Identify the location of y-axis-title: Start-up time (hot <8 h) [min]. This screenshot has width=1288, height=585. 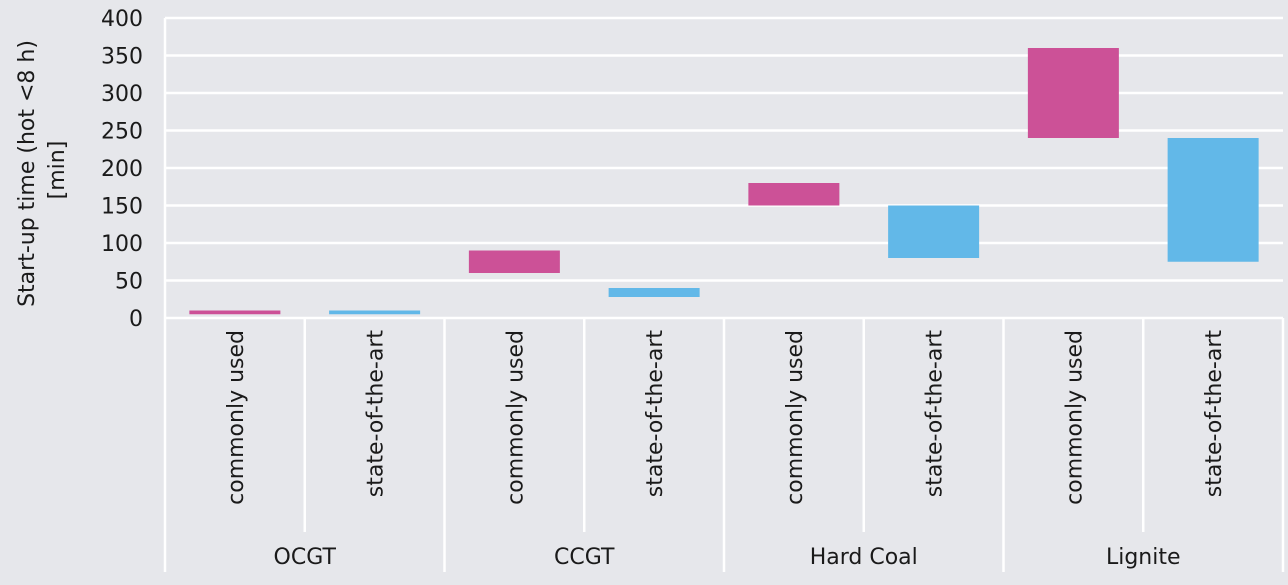
(42, 170).